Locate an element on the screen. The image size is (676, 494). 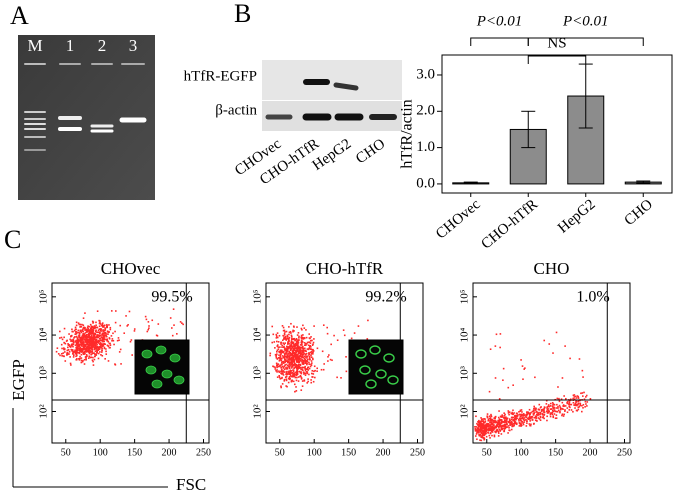
cell is located at coordinates (381, 374).